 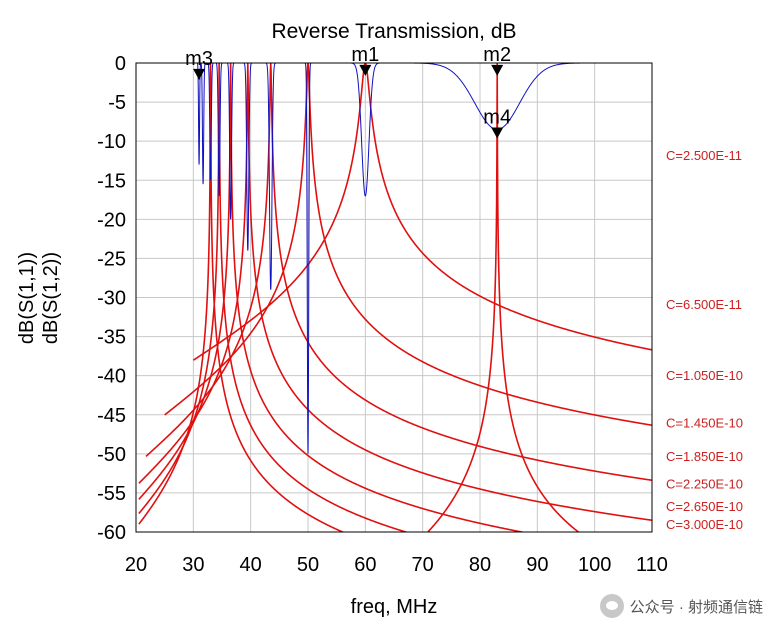 I want to click on marker-label: m1, so click(x=365, y=55).